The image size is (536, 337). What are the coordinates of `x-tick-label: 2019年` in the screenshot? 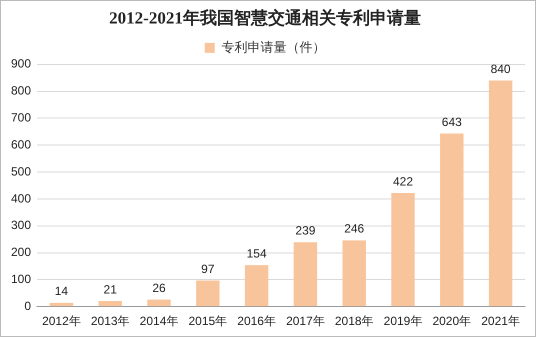 It's located at (403, 321).